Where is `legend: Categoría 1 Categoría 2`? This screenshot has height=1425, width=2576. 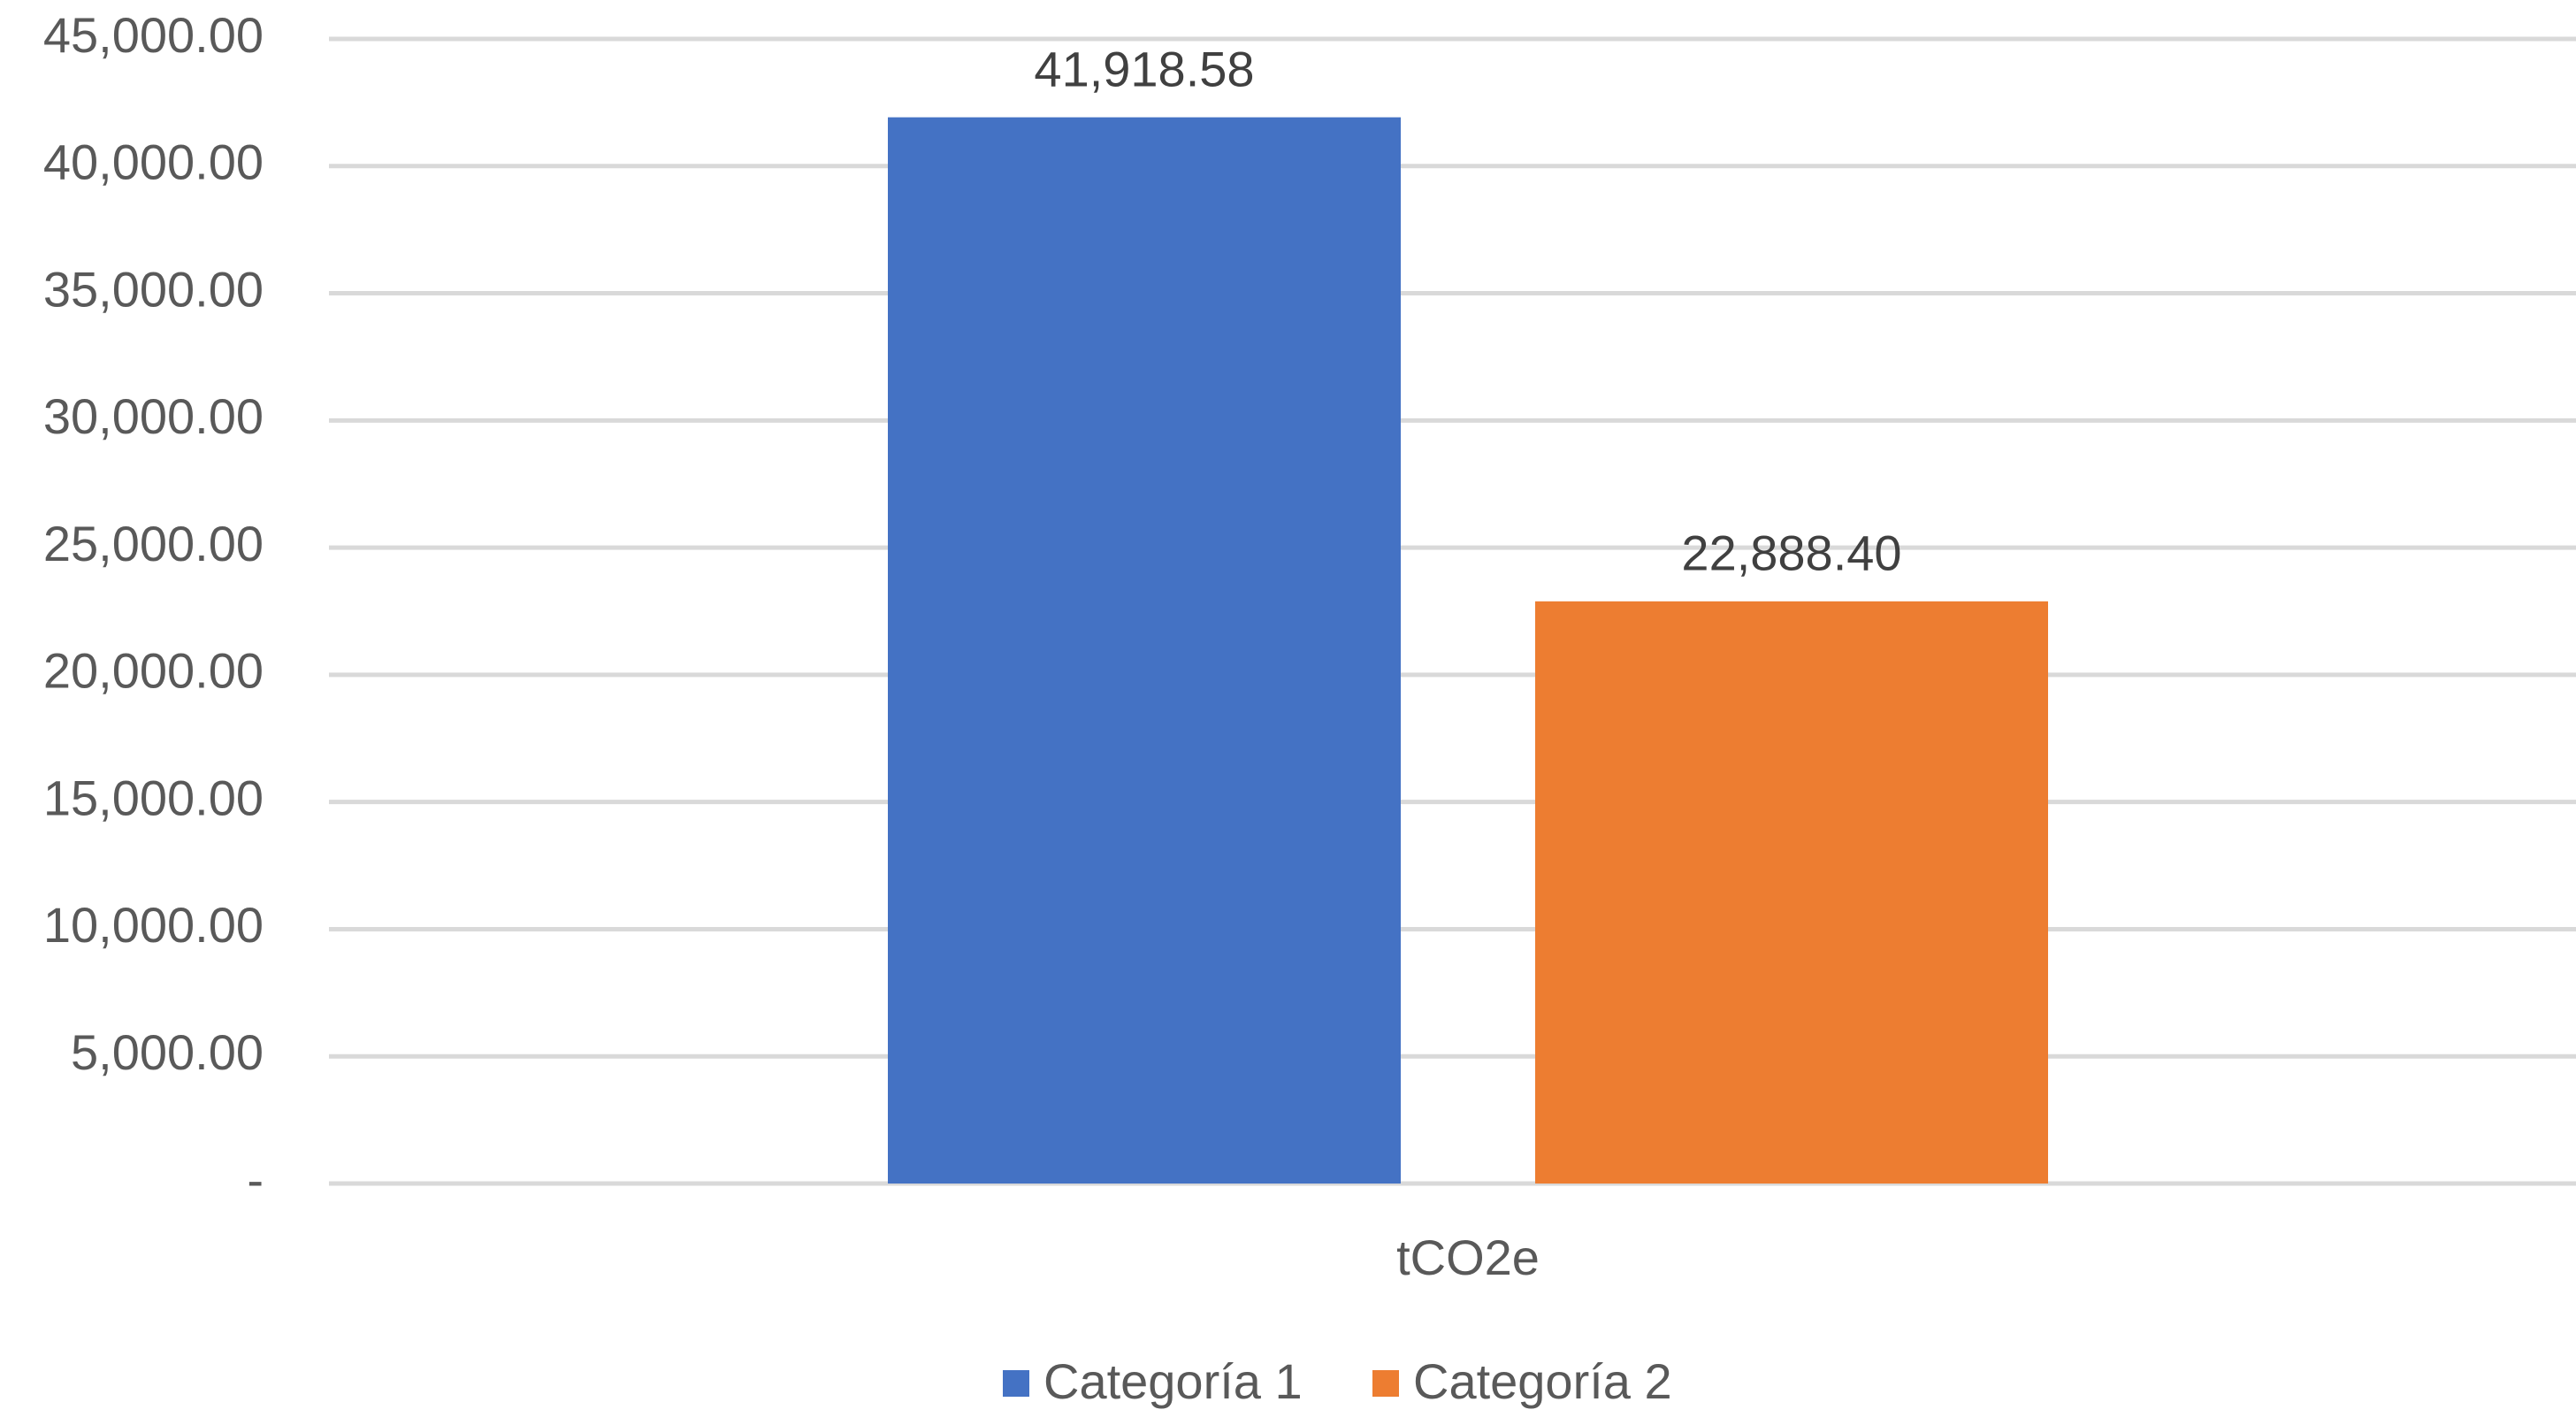
legend: Categoría 1 Categoría 2 is located at coordinates (1338, 1381).